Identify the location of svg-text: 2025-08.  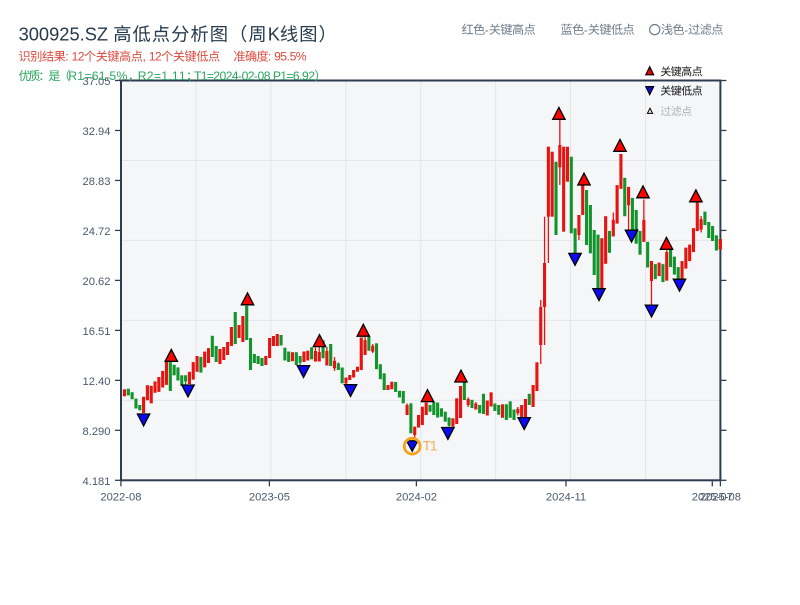
(720, 497).